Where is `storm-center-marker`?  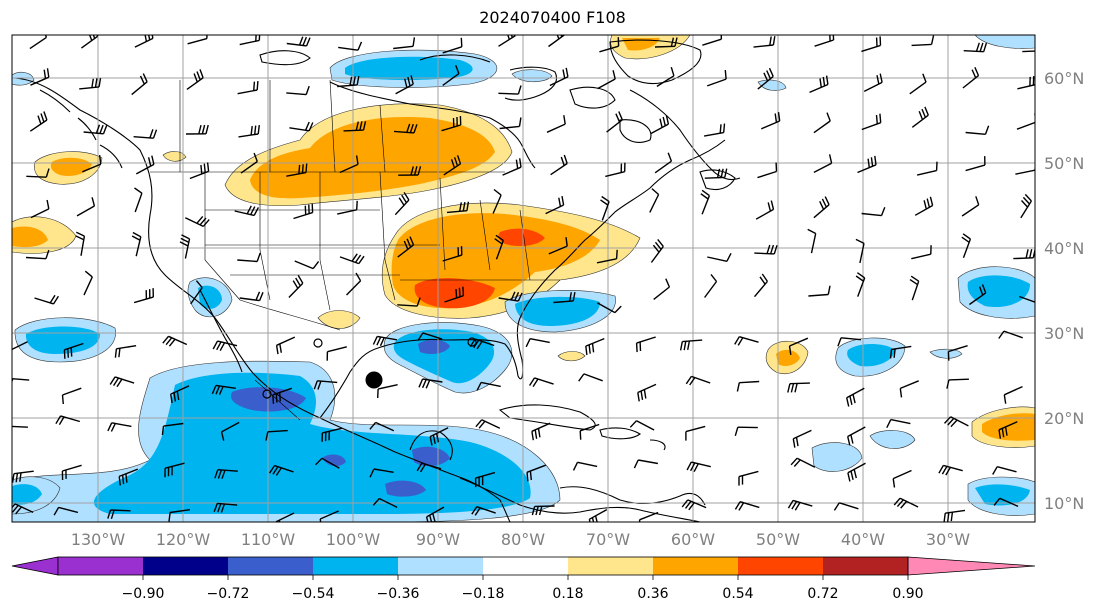 storm-center-marker is located at coordinates (374, 380).